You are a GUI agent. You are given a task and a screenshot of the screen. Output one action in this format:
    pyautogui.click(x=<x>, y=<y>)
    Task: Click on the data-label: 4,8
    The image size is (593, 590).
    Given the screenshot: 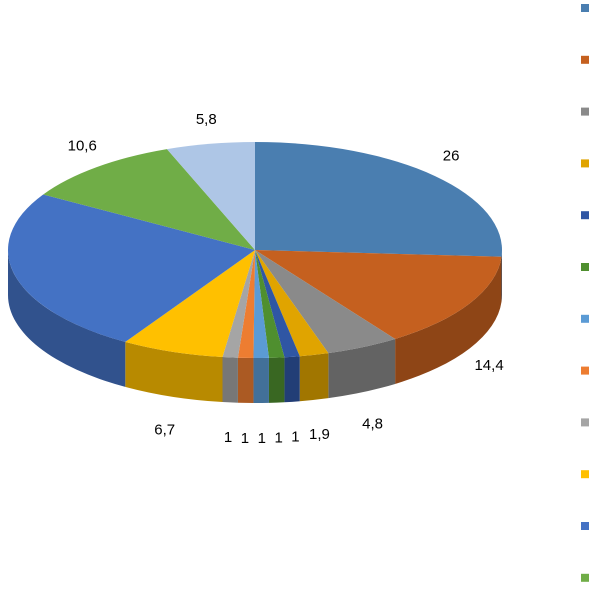 What is the action you would take?
    pyautogui.click(x=372, y=423)
    